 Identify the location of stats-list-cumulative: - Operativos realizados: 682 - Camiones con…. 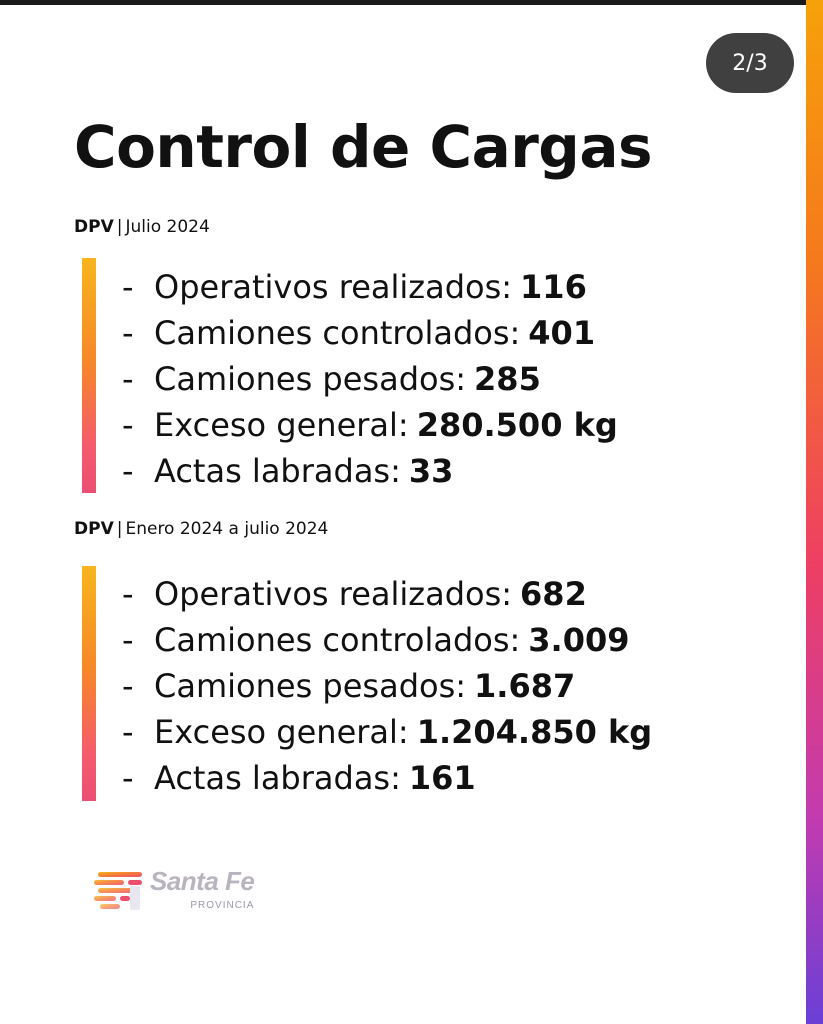
(387, 686).